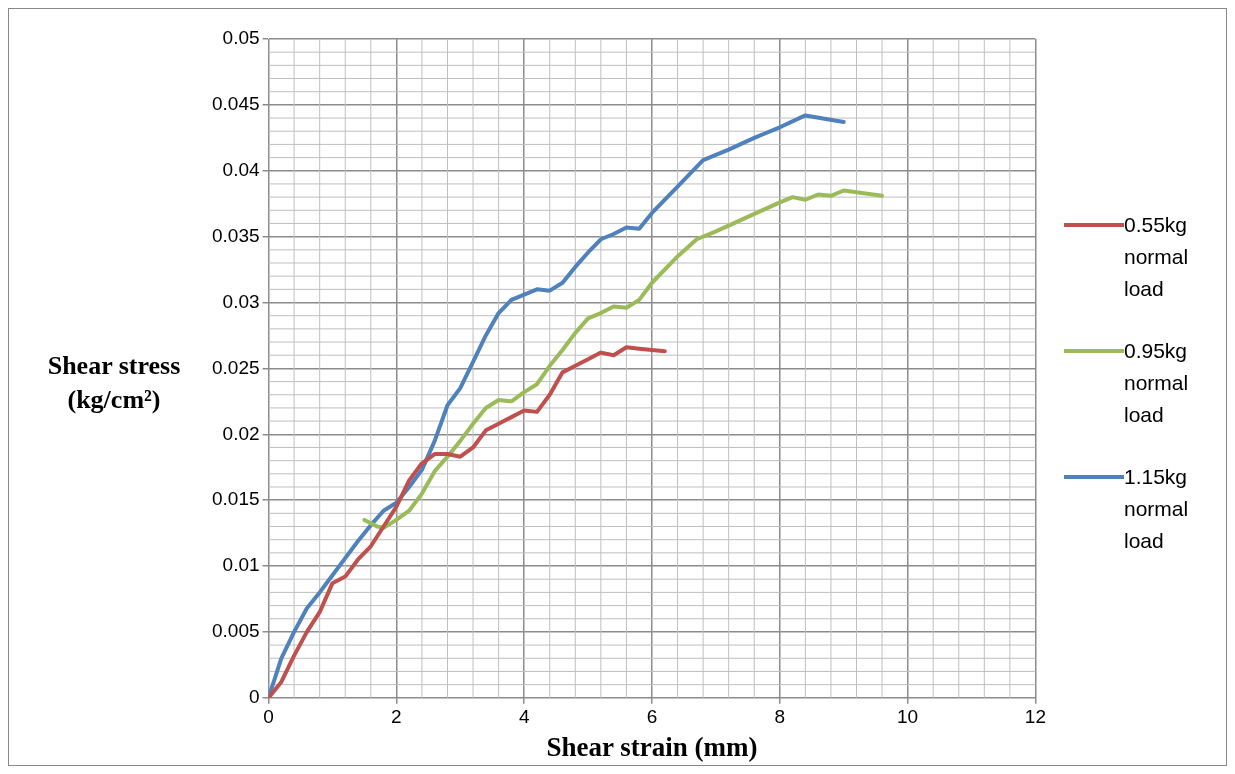  I want to click on y-tick-label: 0.025, so click(236, 367).